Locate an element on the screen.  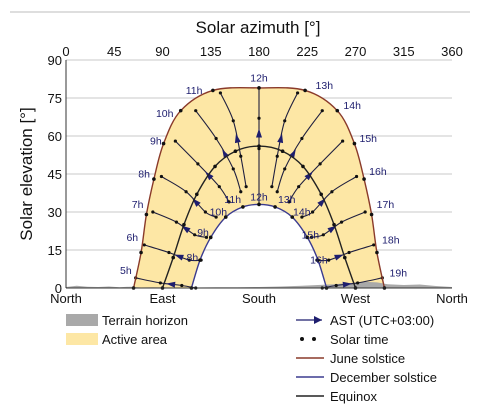
direction-label: North is located at coordinates (452, 298).